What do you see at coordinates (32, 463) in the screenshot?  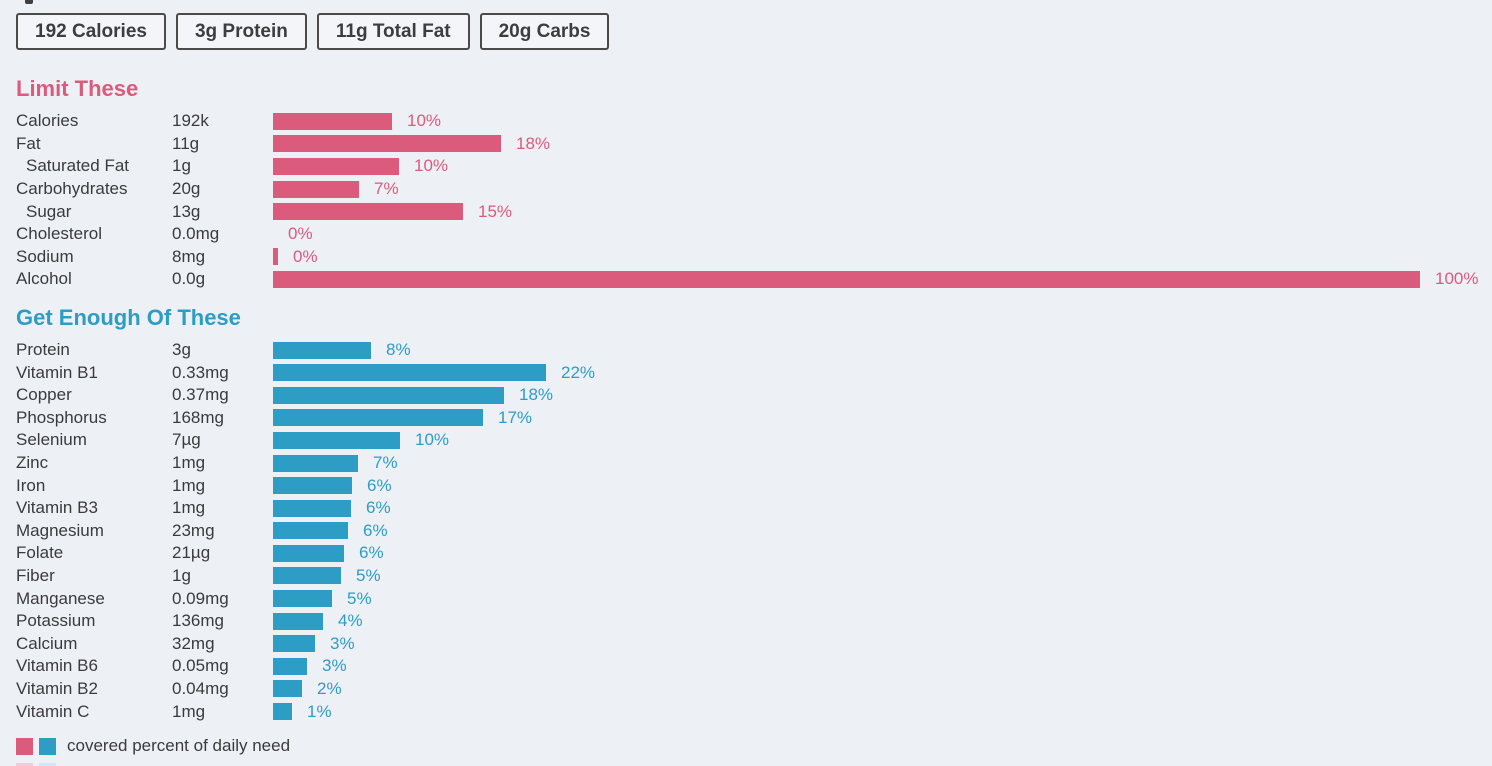 I see `nutrient-name: Zinc` at bounding box center [32, 463].